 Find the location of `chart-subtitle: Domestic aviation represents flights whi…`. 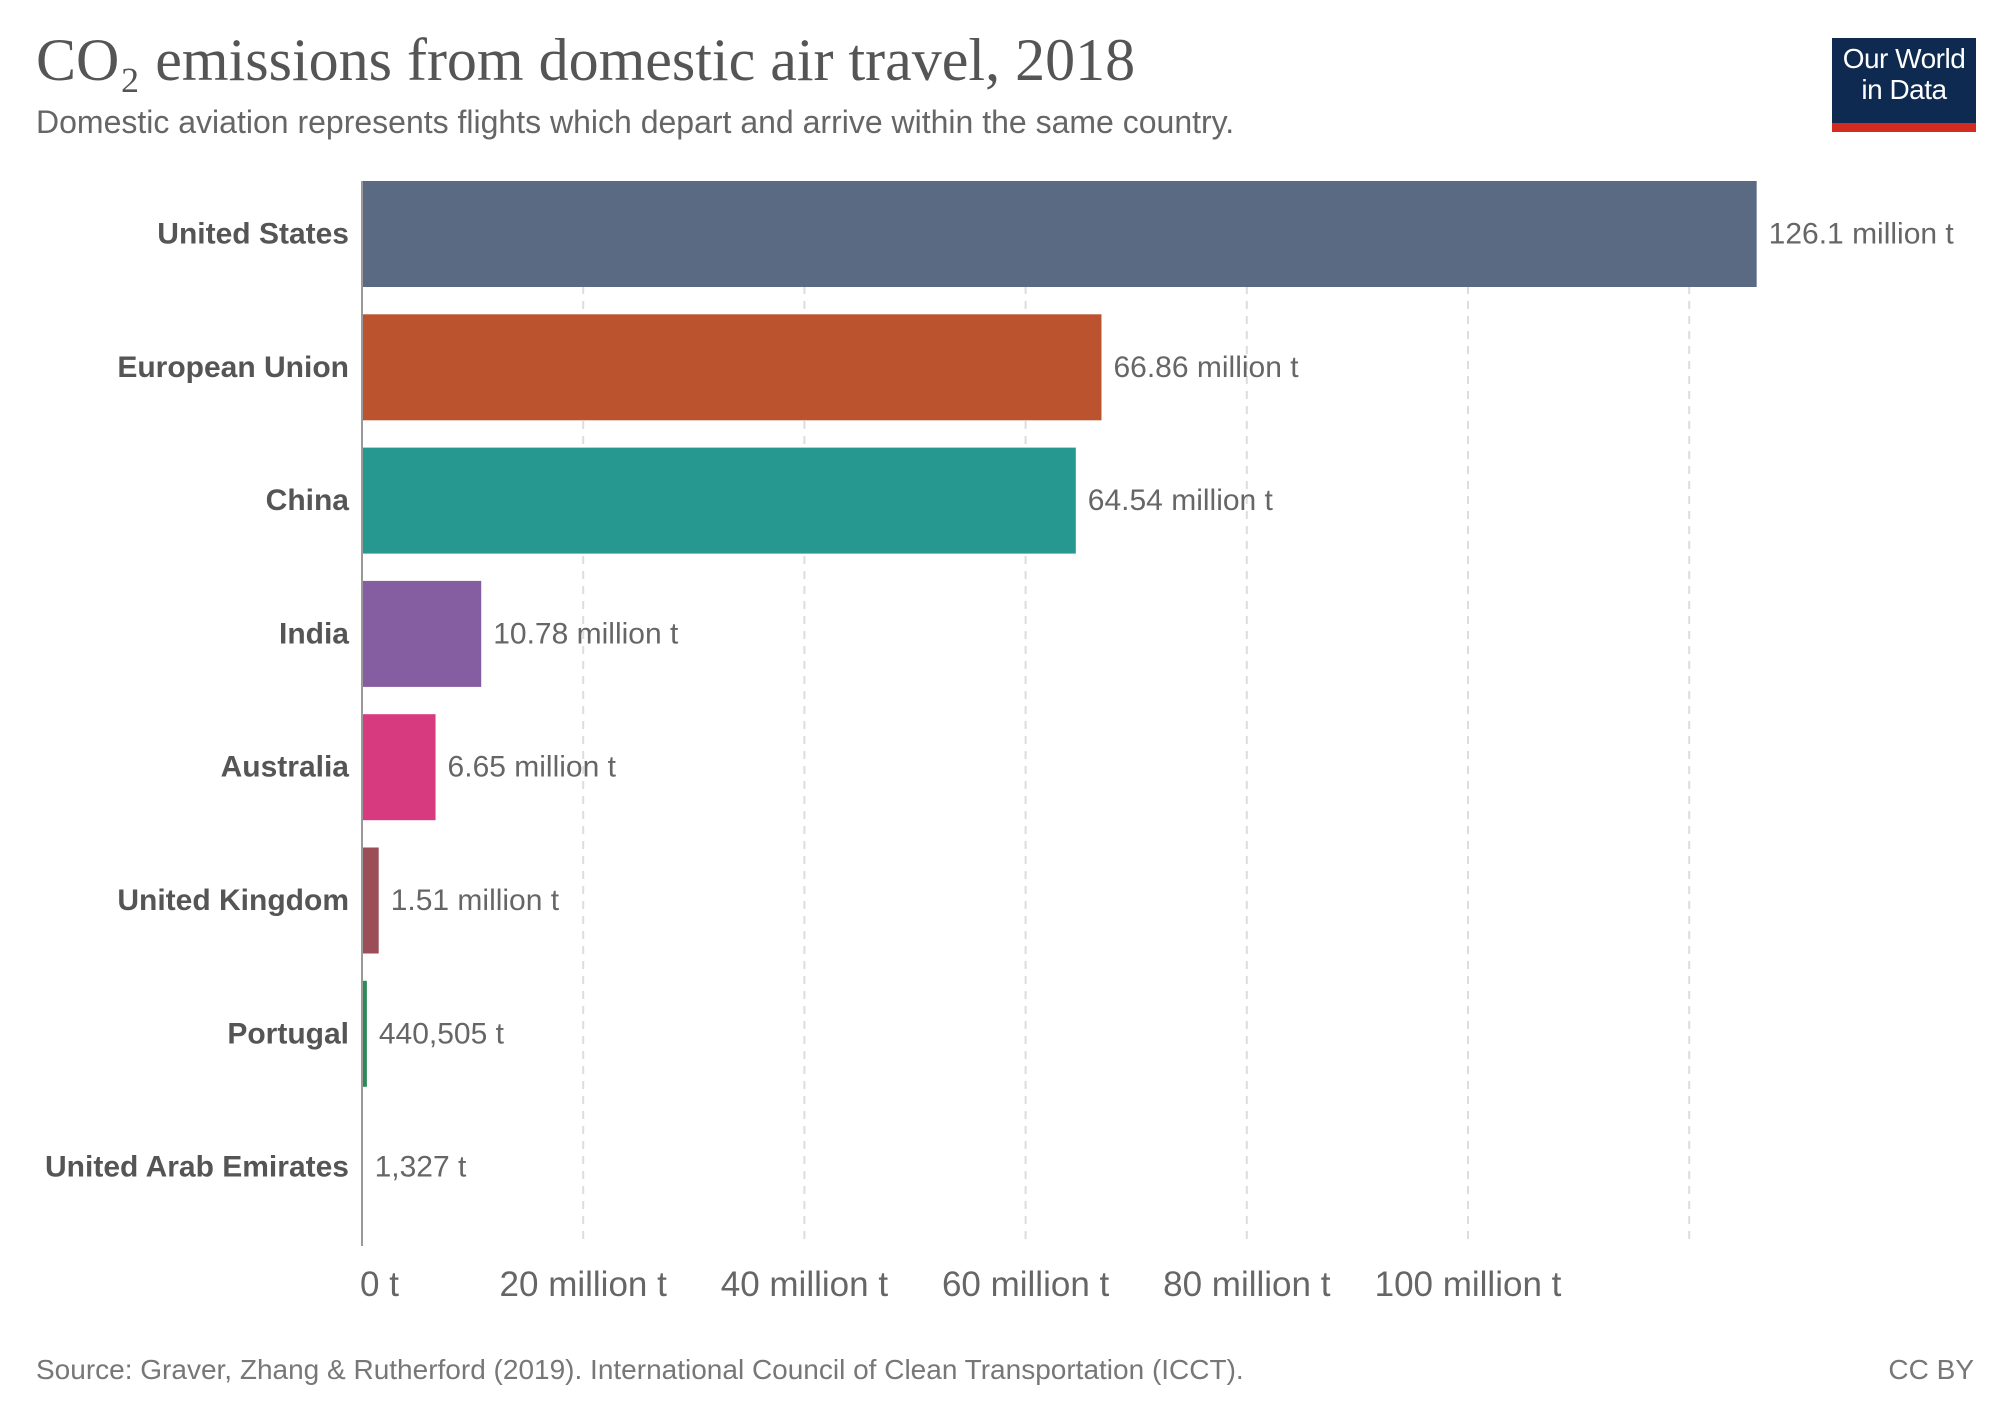

chart-subtitle: Domestic aviation represents flights whi… is located at coordinates (635, 122).